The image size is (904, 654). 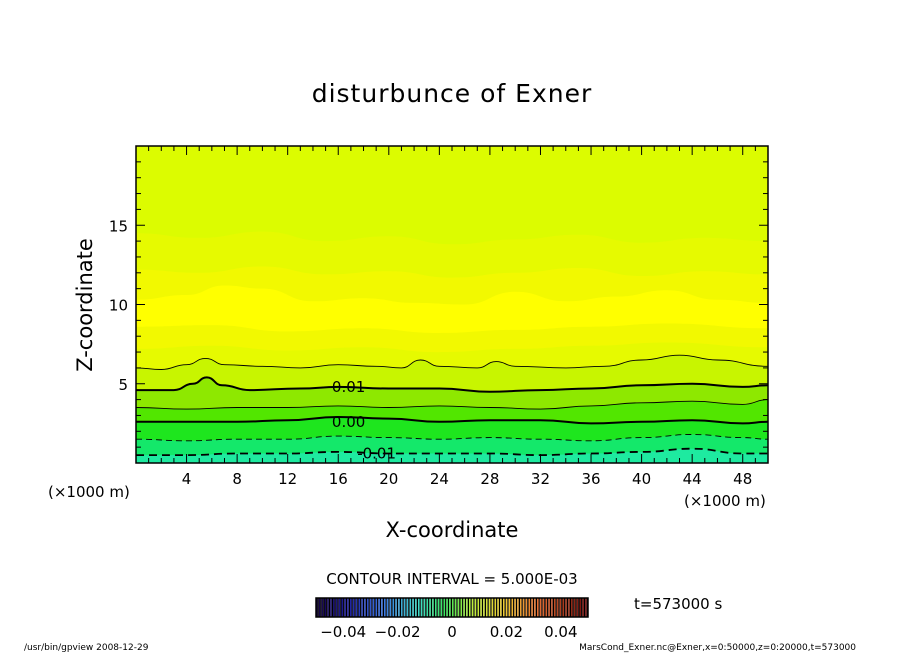 I want to click on contour-interval-text: CONTOUR INTERVAL = 5.000E-03, so click(x=451, y=579).